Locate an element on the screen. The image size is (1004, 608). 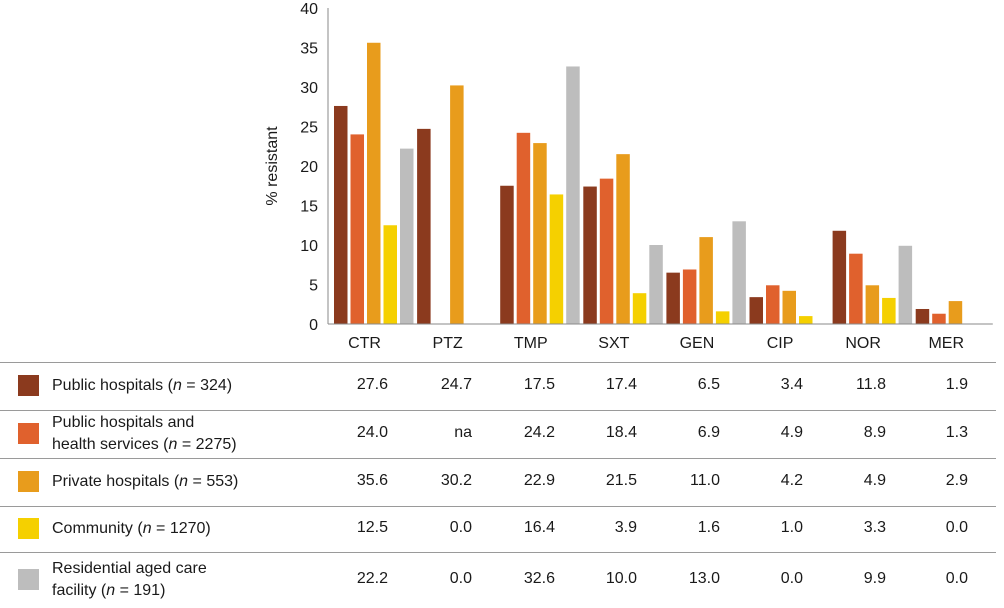
y-tick-label: 40 is located at coordinates (309, 9).